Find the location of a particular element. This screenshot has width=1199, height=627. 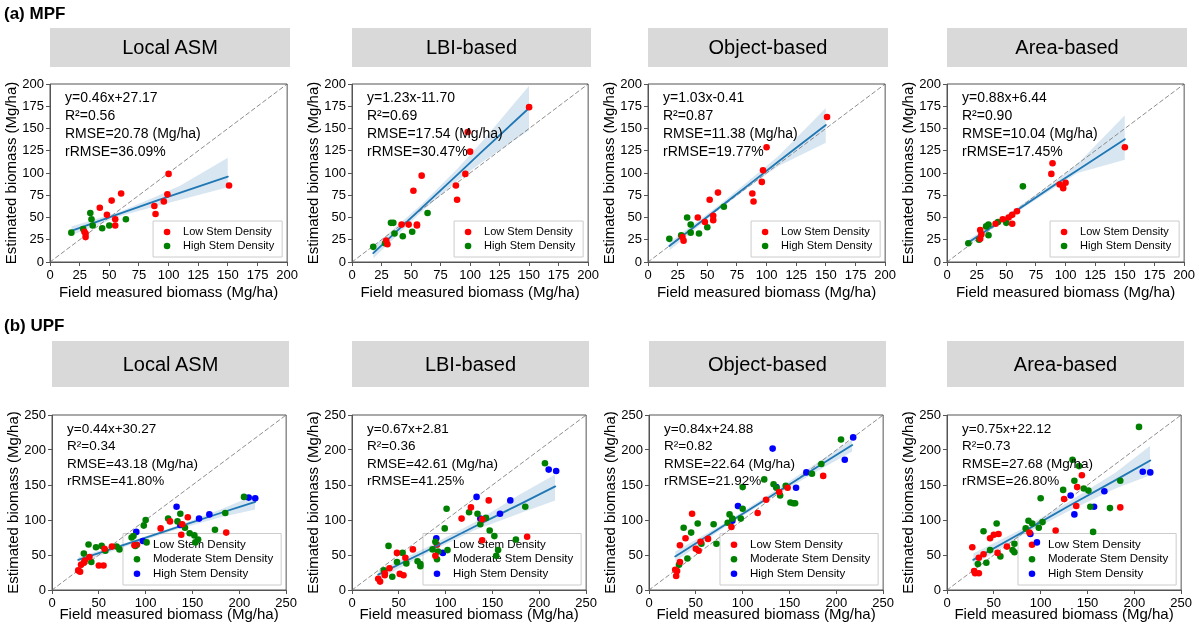

annotation: RMSE=10.04 (Mg/ha) is located at coordinates (1030, 132).